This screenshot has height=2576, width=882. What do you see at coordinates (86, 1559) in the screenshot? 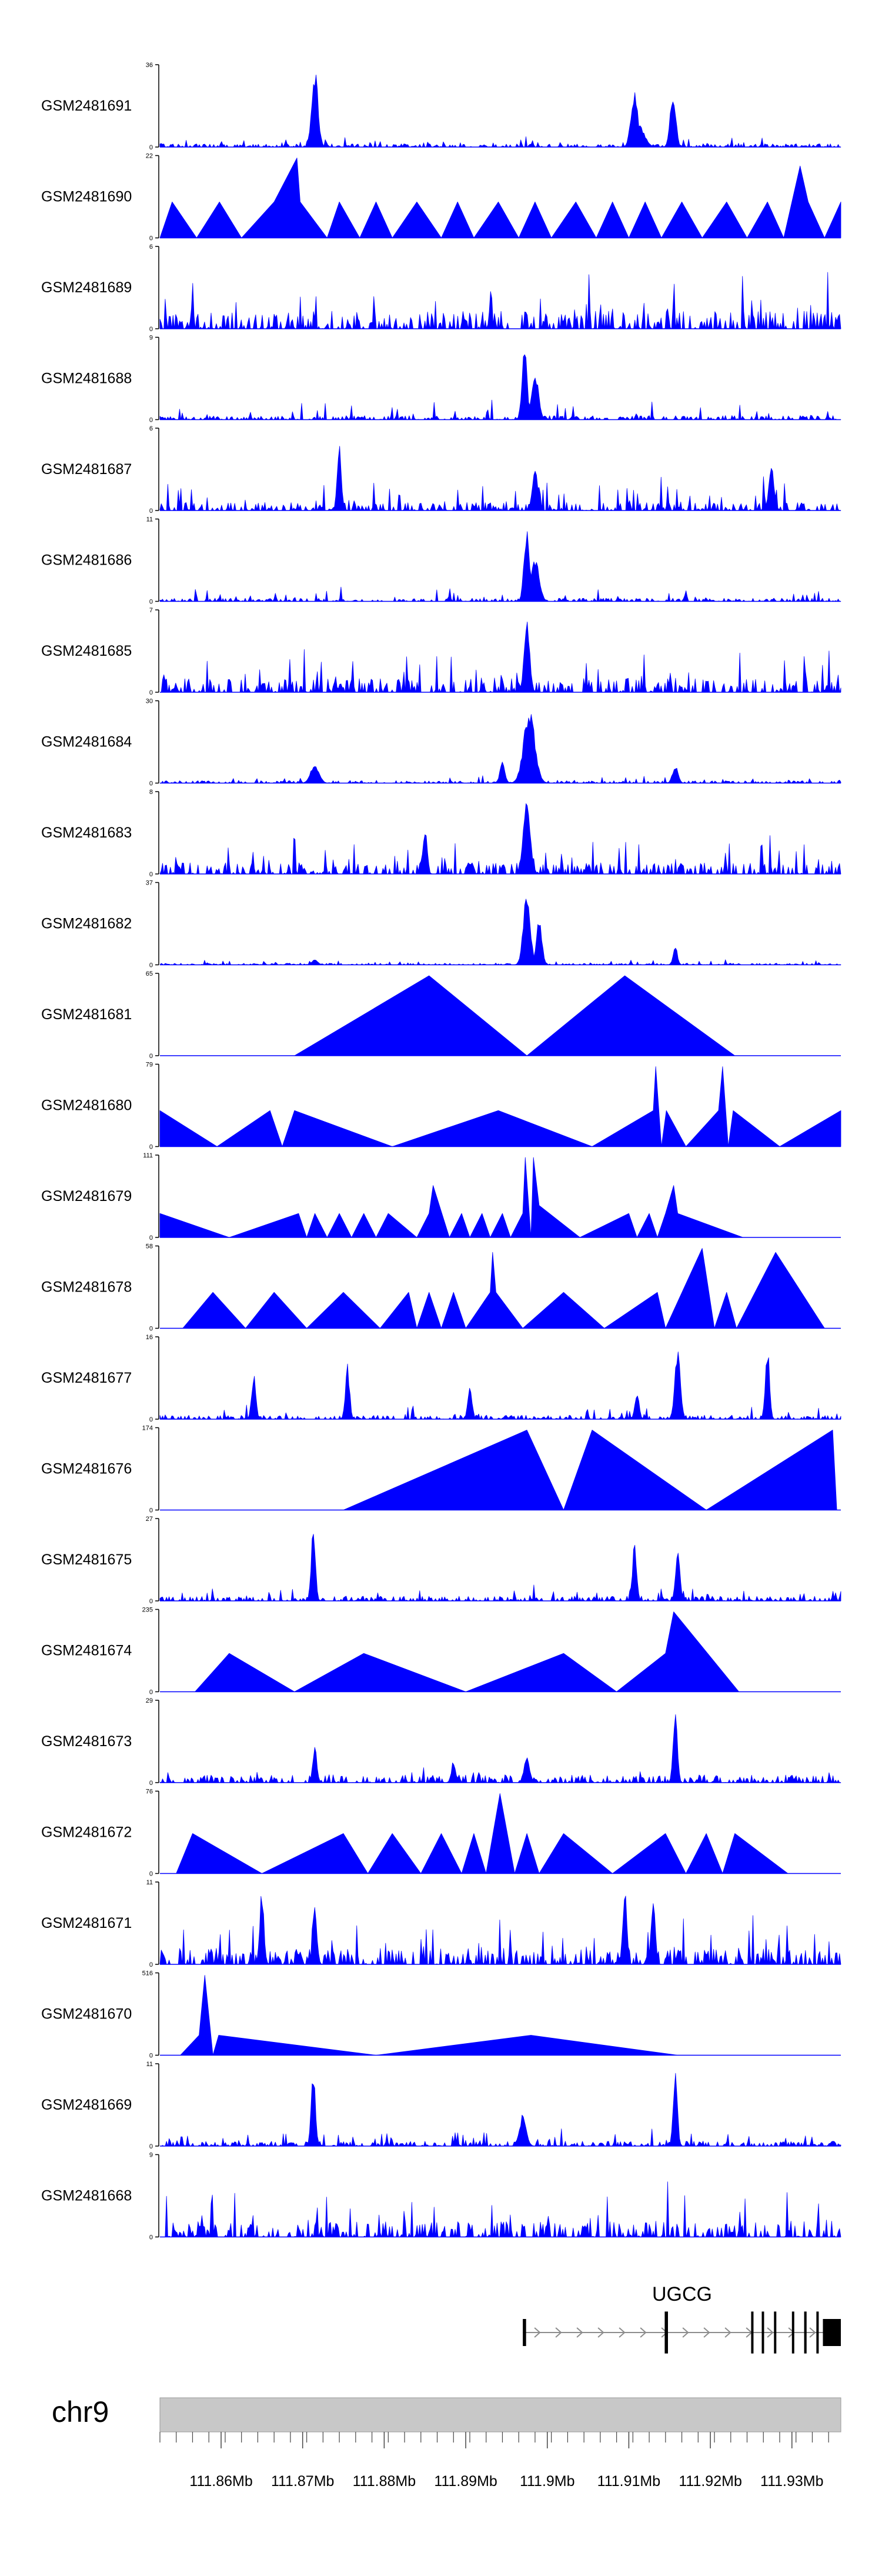
I see `track-label: GSM2481675` at bounding box center [86, 1559].